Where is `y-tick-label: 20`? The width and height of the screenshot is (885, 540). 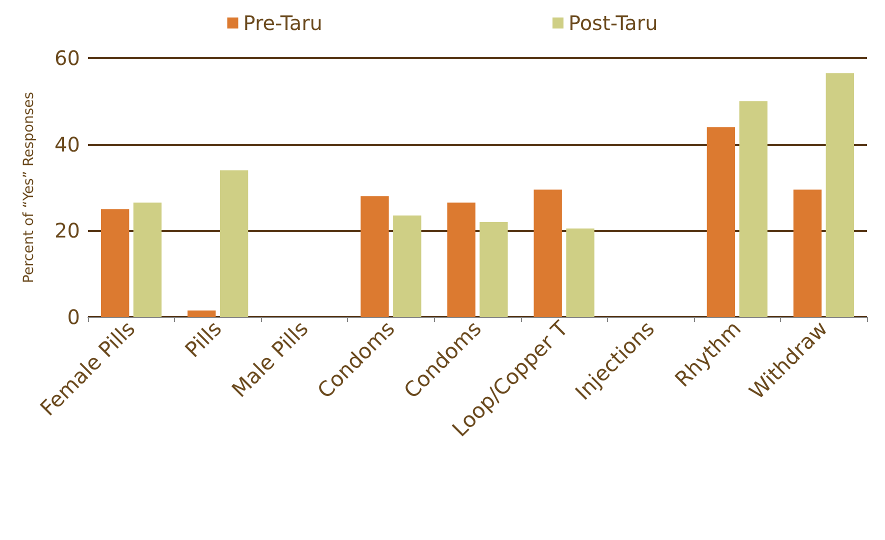
y-tick-label: 20 is located at coordinates (67, 230).